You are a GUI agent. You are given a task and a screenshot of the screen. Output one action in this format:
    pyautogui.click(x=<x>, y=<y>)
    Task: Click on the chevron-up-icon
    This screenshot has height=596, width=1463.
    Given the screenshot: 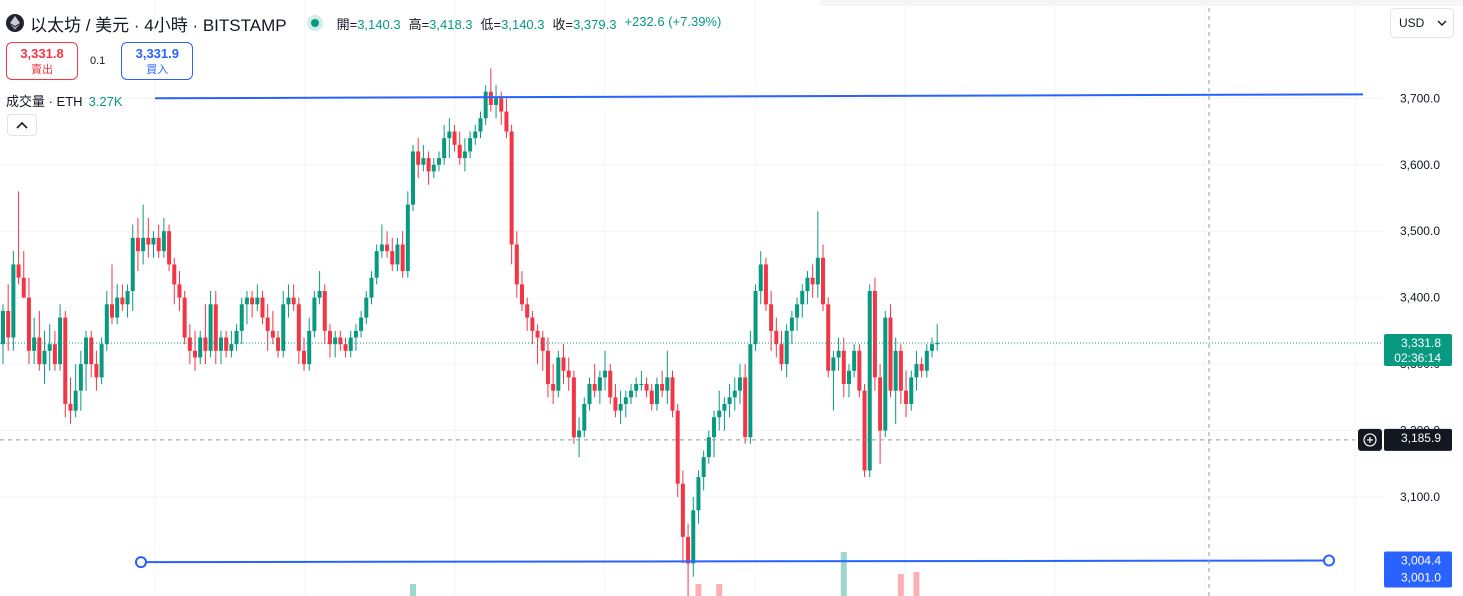 What is the action you would take?
    pyautogui.click(x=22, y=125)
    